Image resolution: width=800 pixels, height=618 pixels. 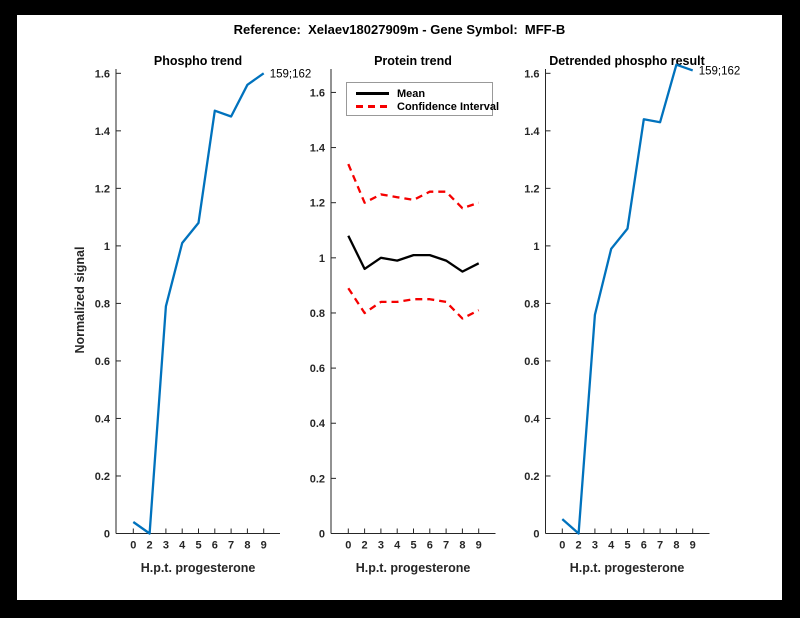 What do you see at coordinates (413, 568) in the screenshot?
I see `x-axis-label-2: H.p.t. progesterone` at bounding box center [413, 568].